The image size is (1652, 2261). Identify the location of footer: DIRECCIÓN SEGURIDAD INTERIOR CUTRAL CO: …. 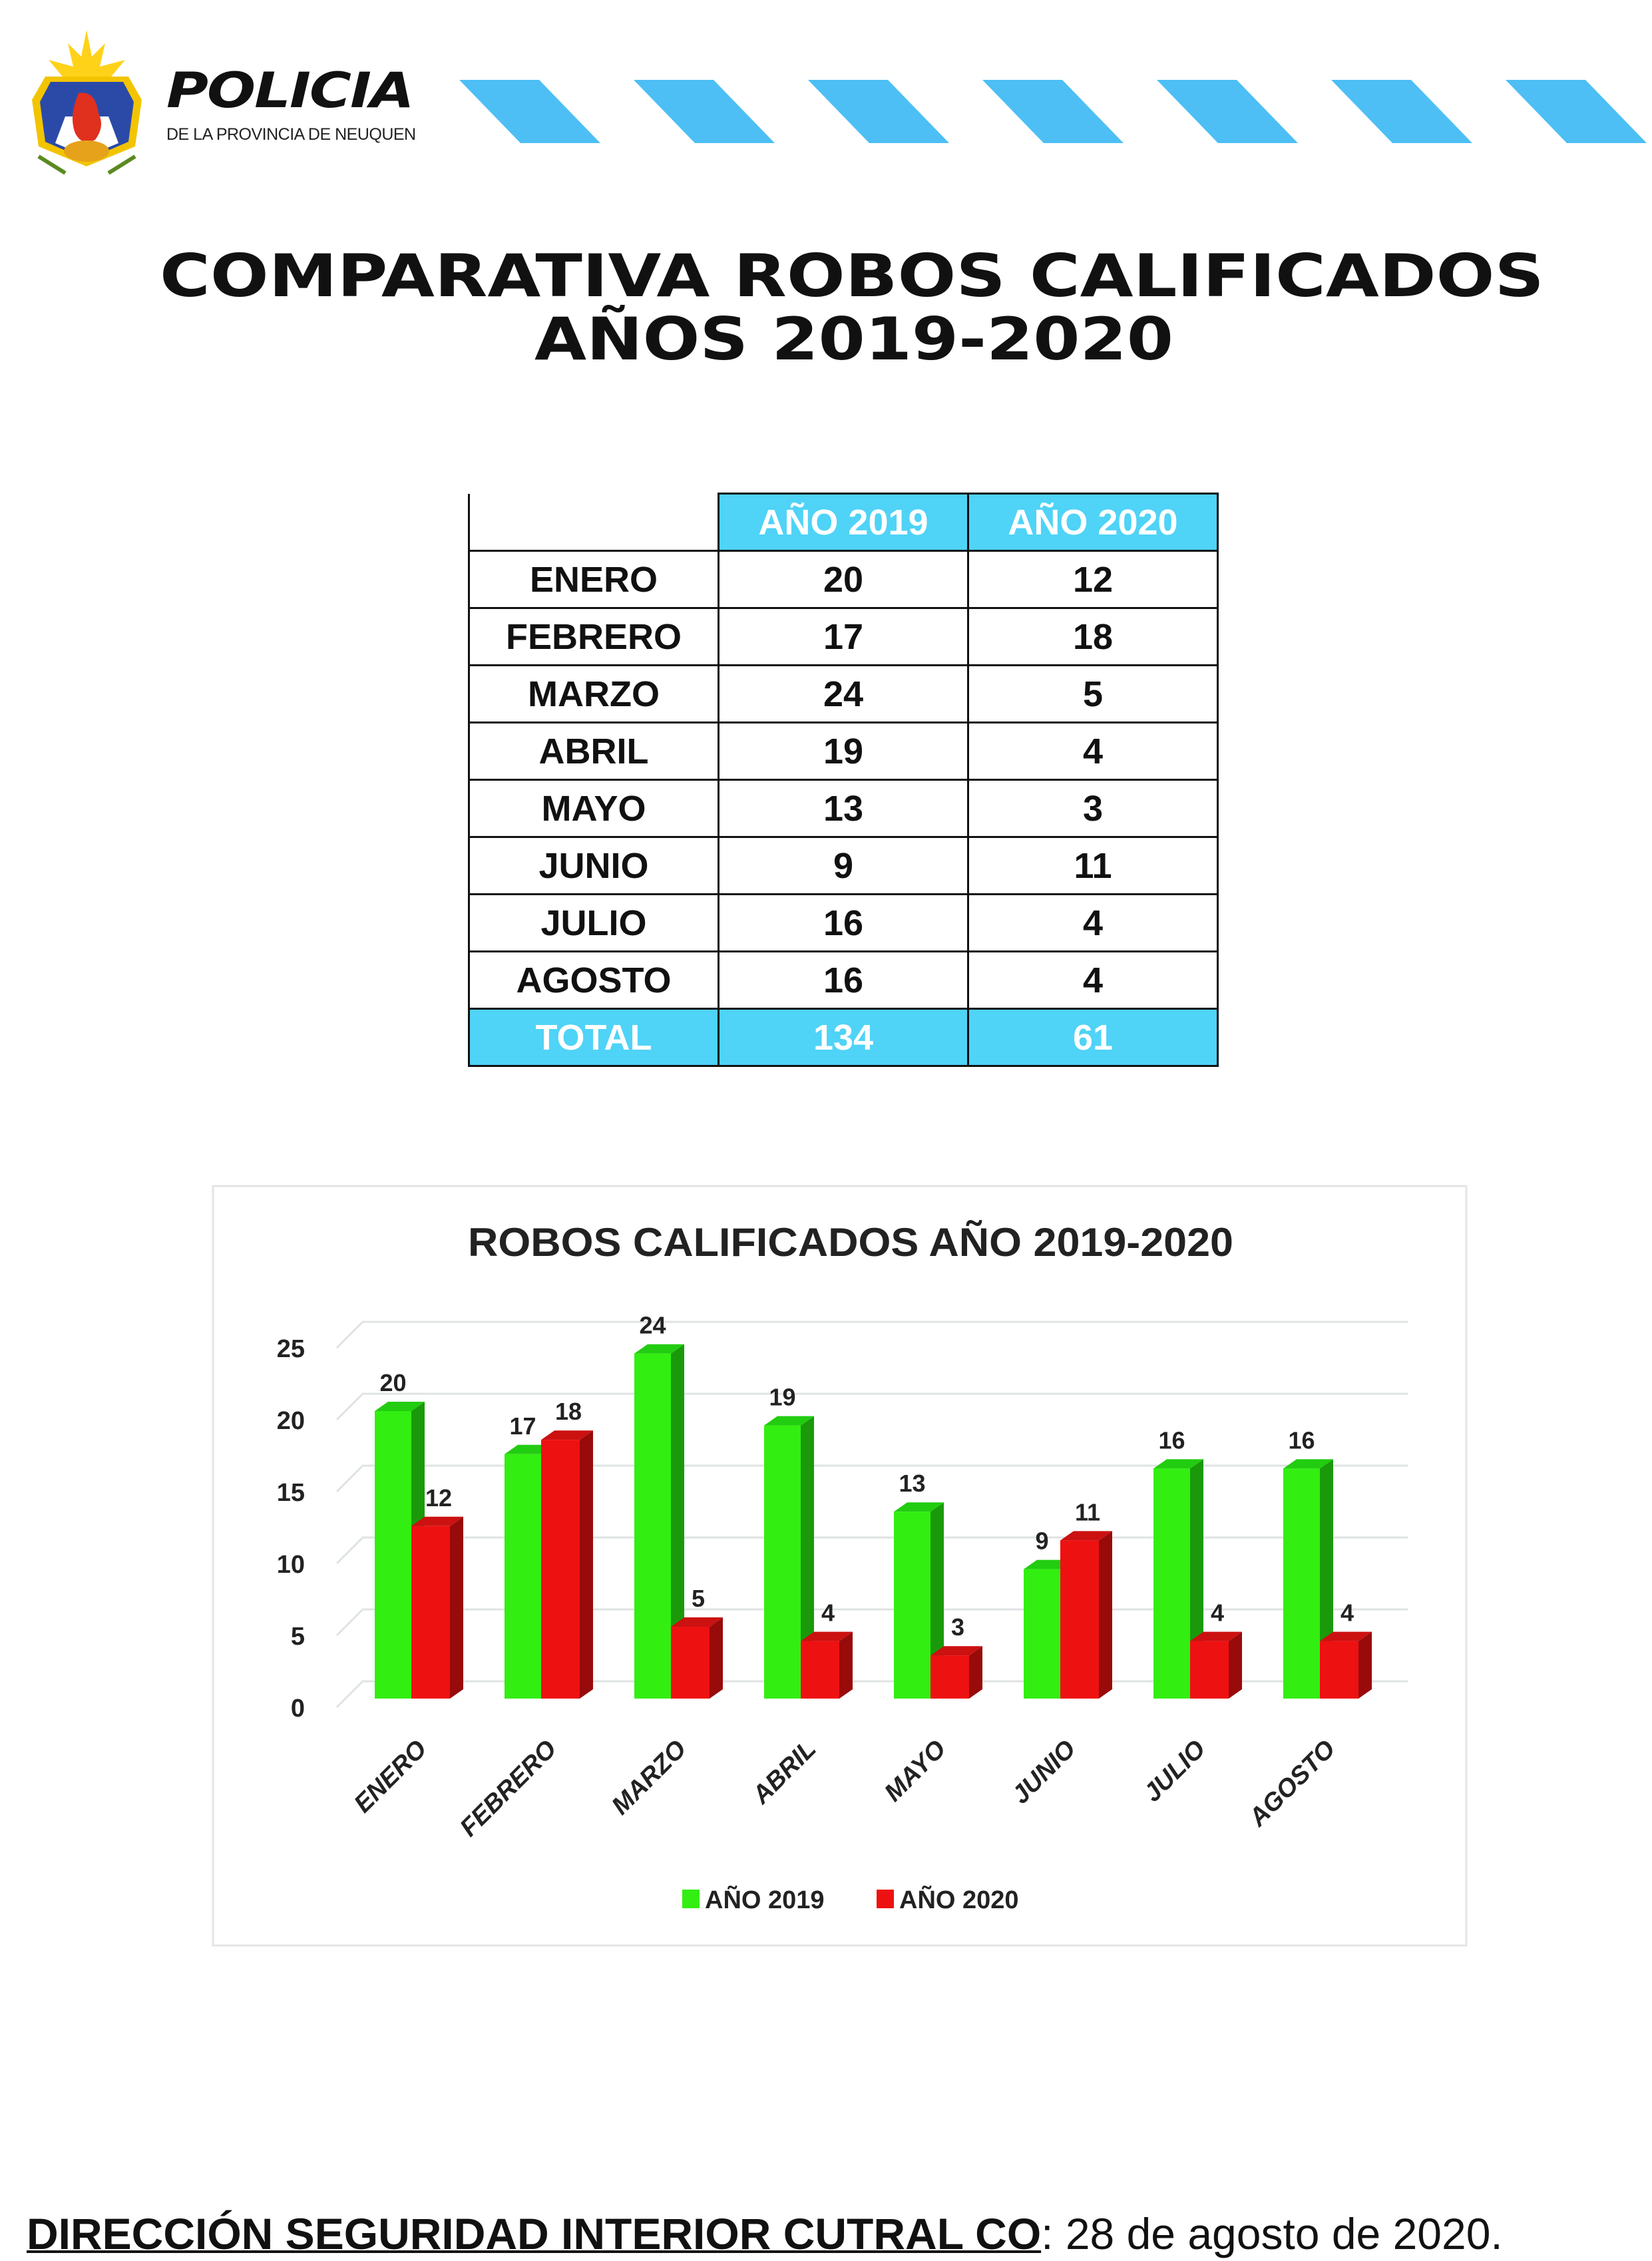
(765, 2233).